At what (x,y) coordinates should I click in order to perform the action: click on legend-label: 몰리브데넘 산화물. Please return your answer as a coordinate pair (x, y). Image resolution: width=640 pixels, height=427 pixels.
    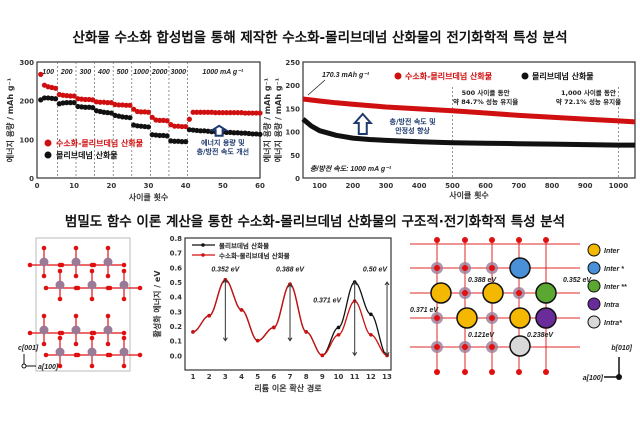
    Looking at the image, I should click on (563, 76).